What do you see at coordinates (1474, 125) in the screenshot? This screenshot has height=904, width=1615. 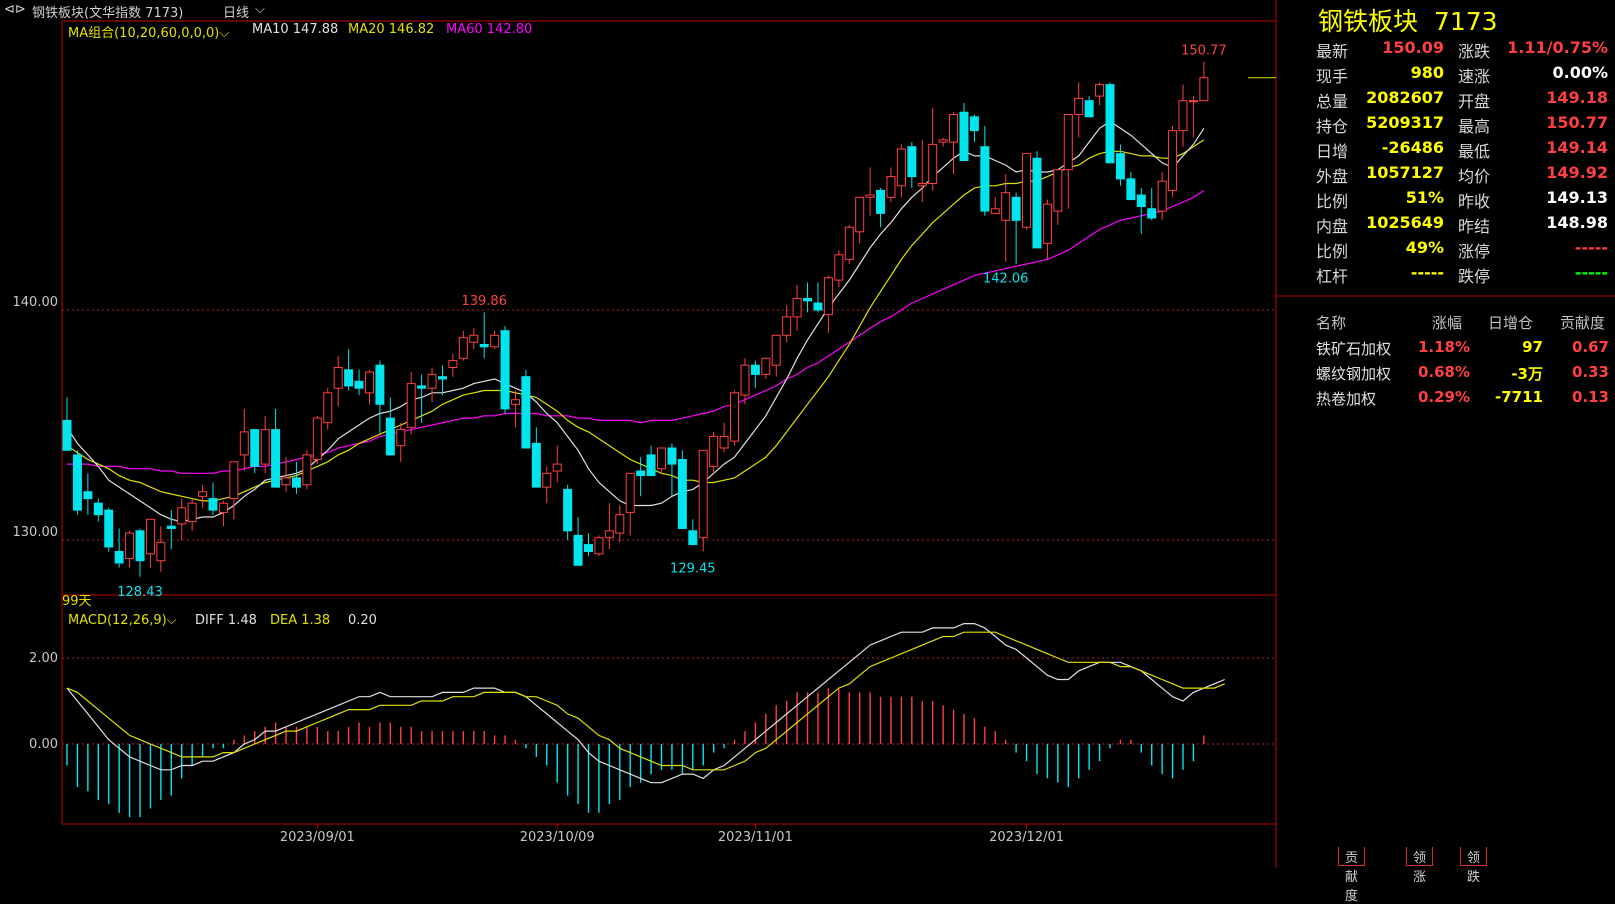 I see `quote-label: 最高` at bounding box center [1474, 125].